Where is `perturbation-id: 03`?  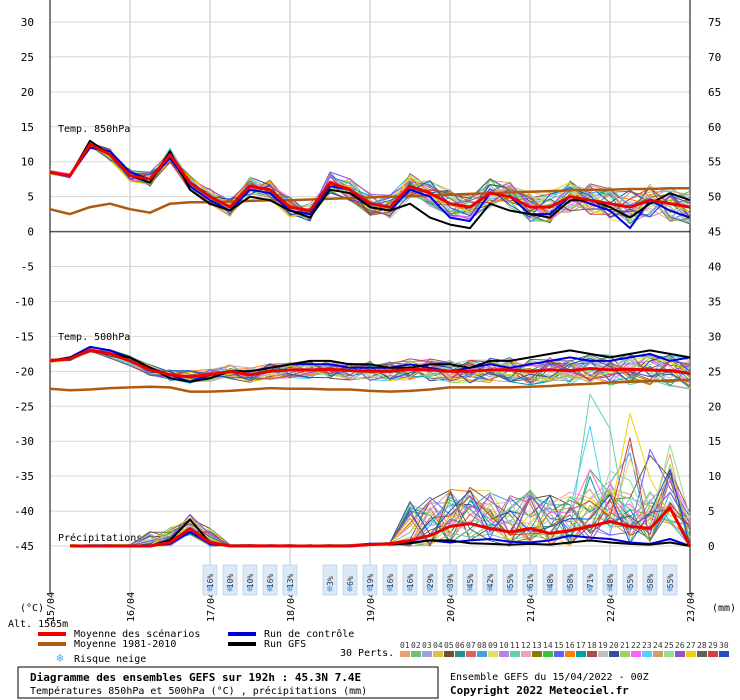 perturbation-id: 03 is located at coordinates (427, 645).